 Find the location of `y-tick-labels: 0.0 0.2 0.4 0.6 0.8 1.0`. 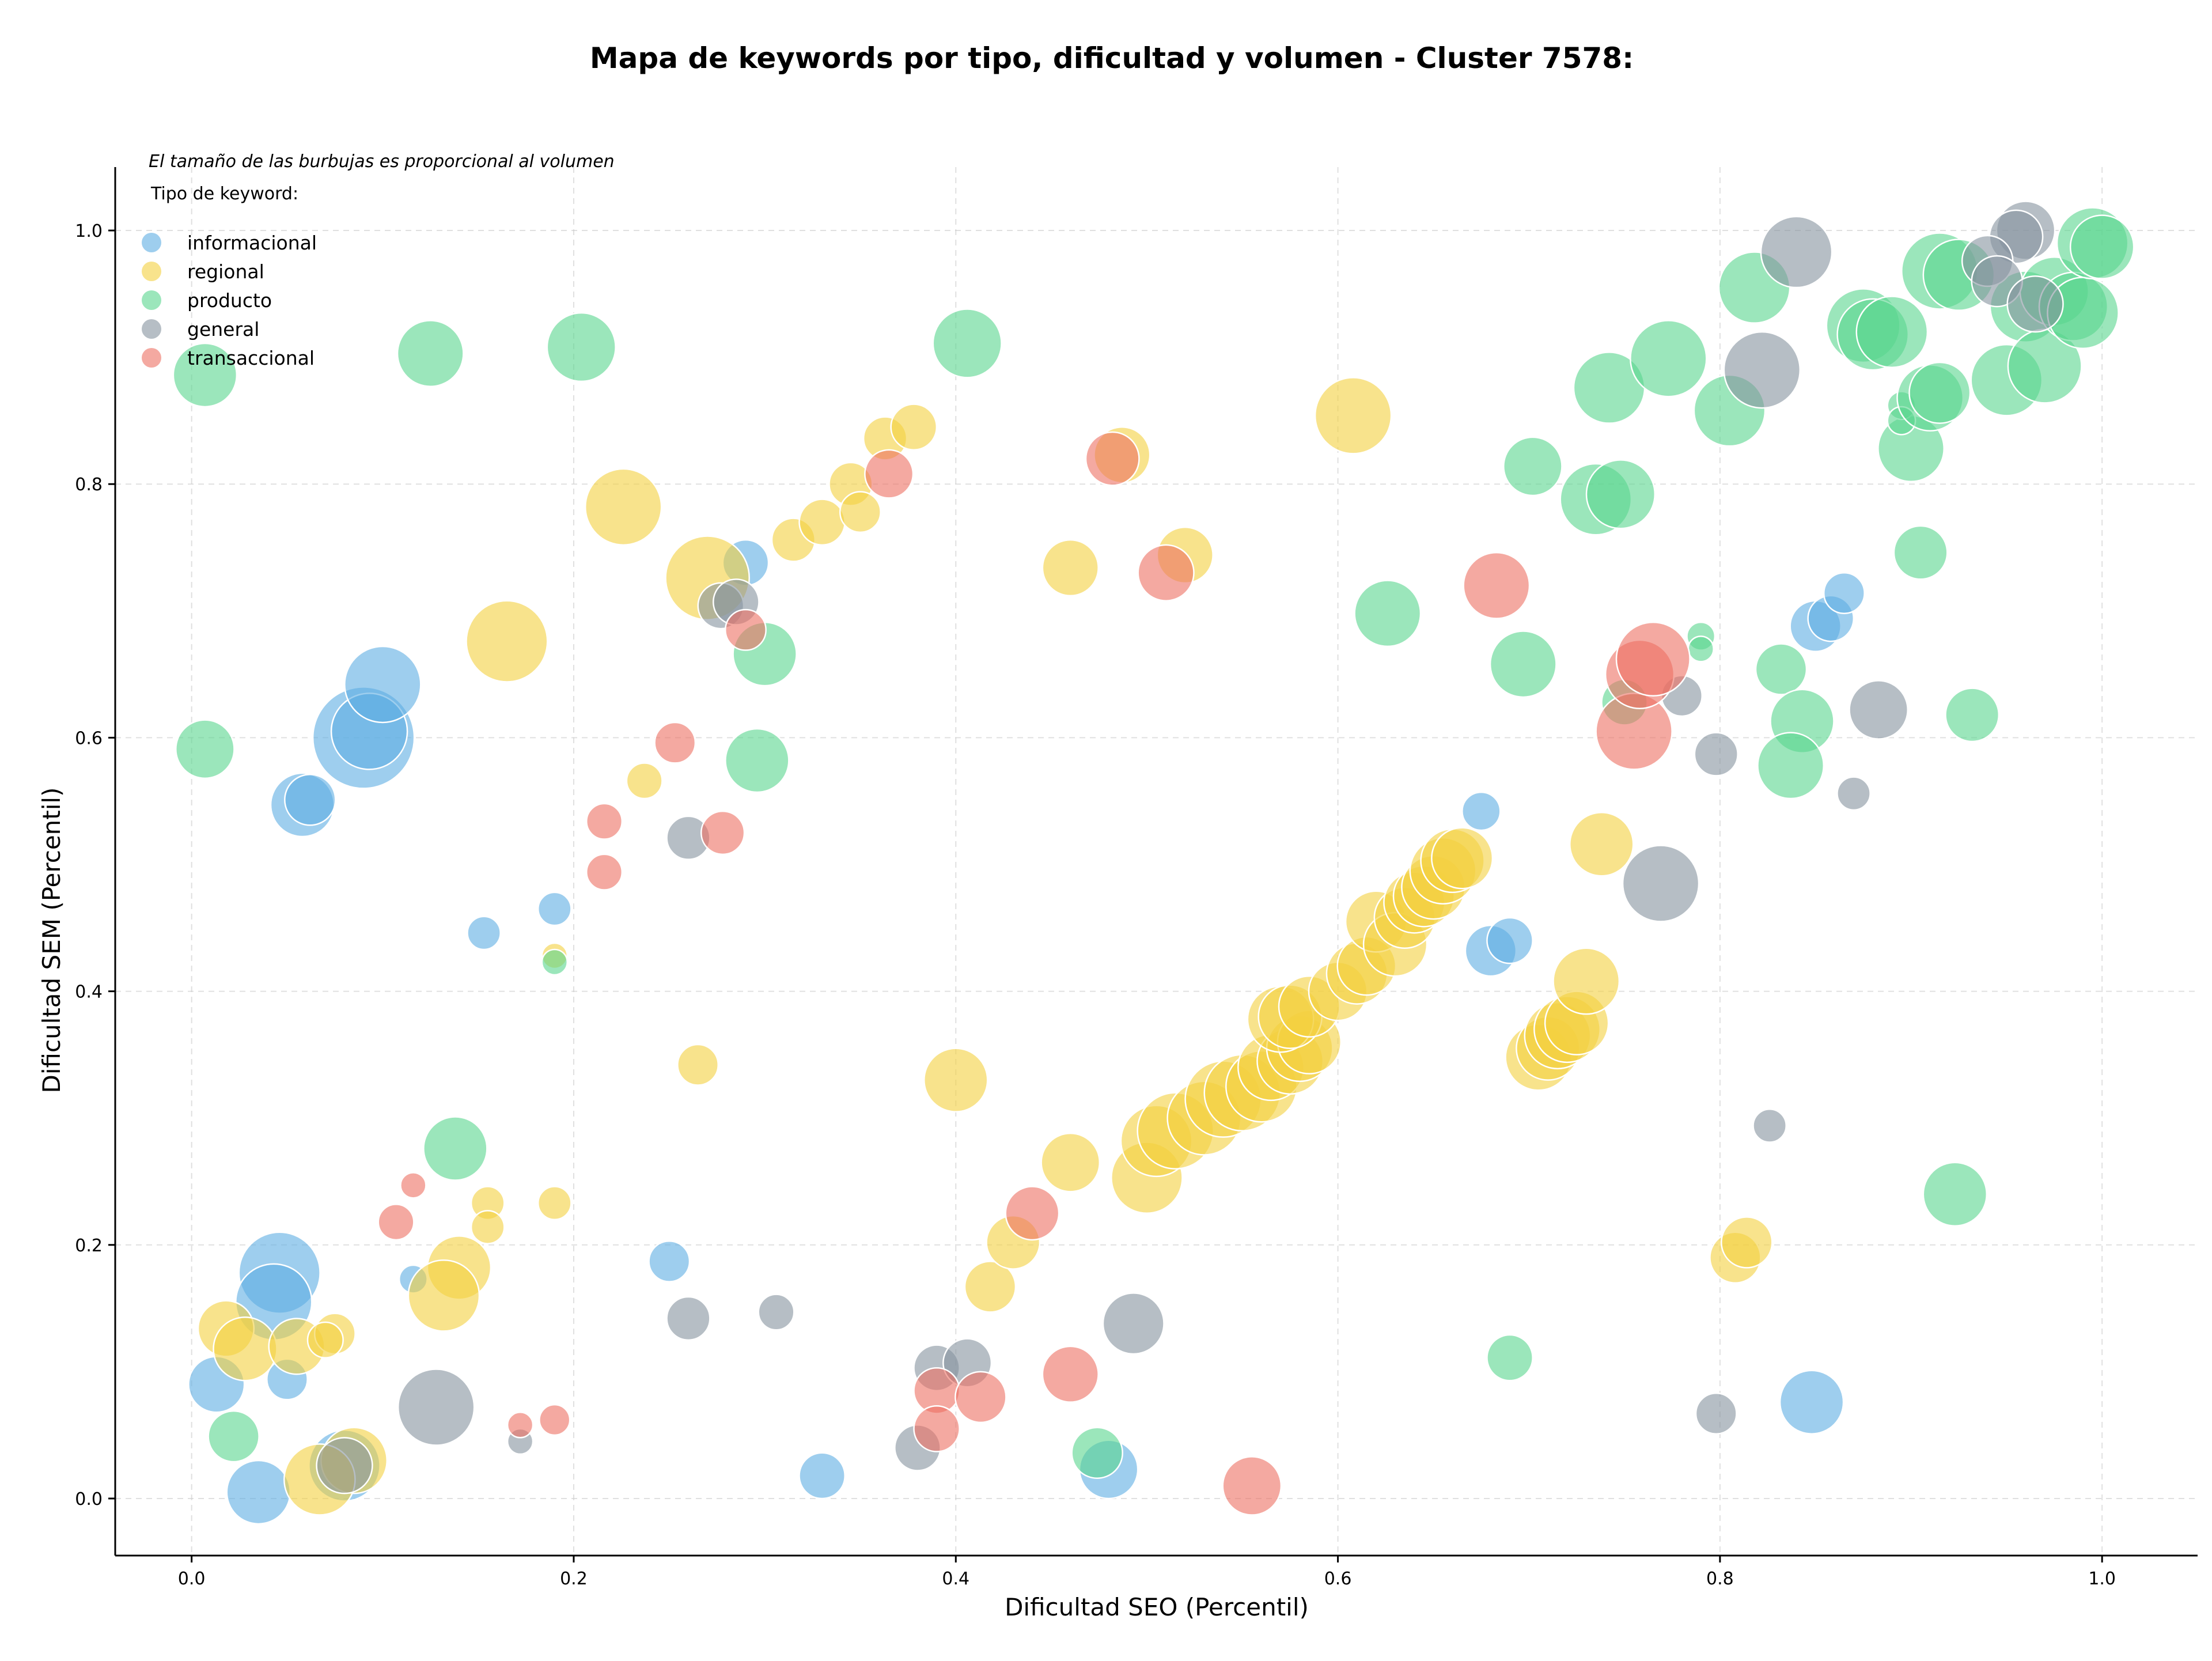

y-tick-labels: 0.0 0.2 0.4 0.6 0.8 1.0 is located at coordinates (89, 865).